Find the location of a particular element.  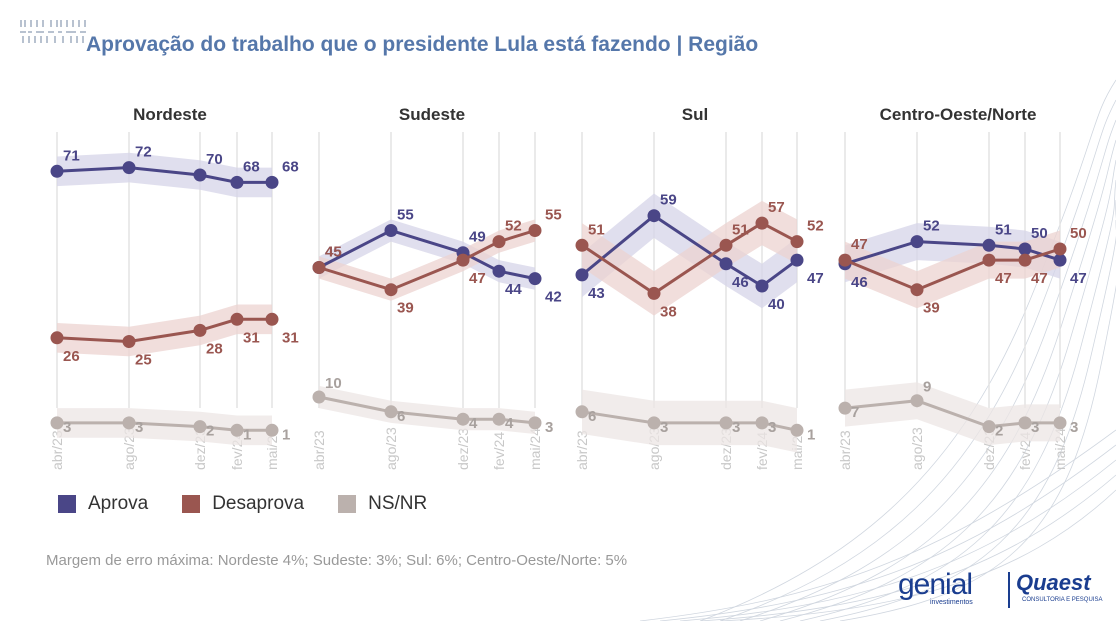

x-tick-label: ago/23 is located at coordinates (917, 448).